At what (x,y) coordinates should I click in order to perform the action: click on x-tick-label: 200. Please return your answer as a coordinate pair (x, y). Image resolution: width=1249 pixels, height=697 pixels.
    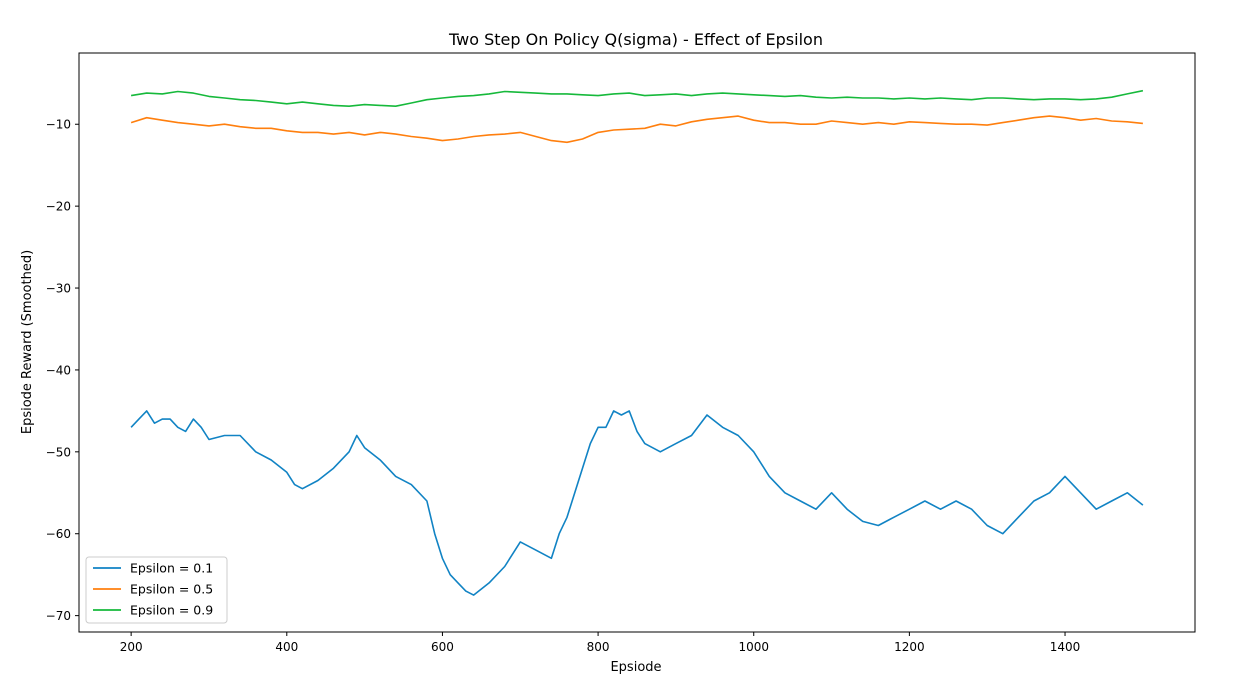
    Looking at the image, I should click on (131, 647).